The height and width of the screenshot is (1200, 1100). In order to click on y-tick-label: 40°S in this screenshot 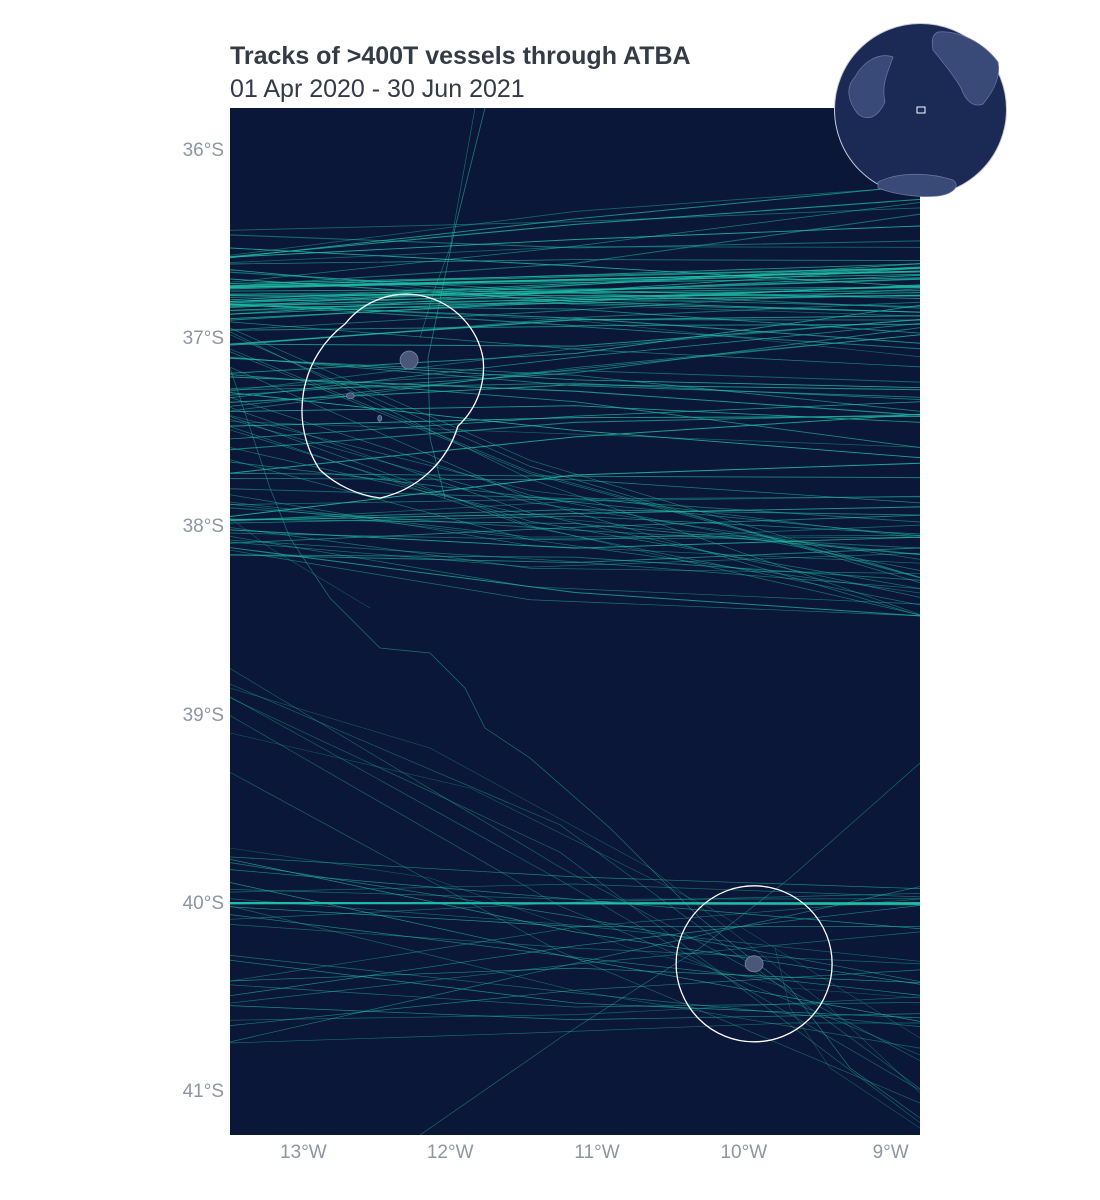, I will do `click(203, 903)`.